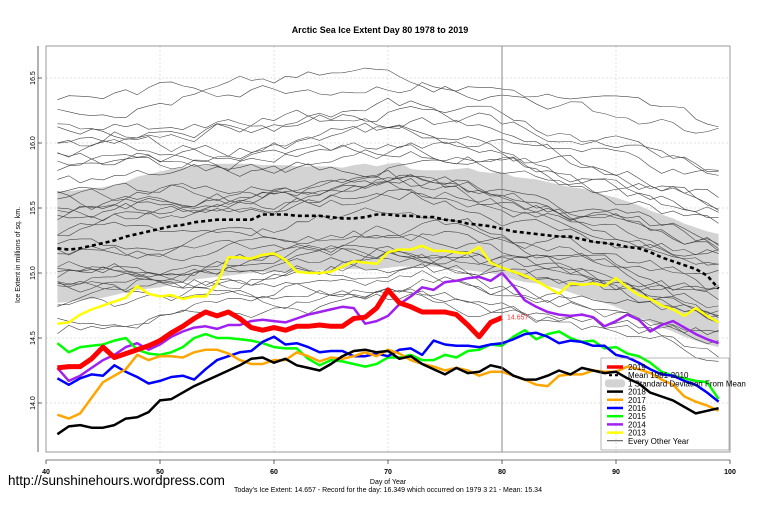 Image resolution: width=760 pixels, height=506 pixels. What do you see at coordinates (33, 403) in the screenshot?
I see `y-tick-label: 14.0` at bounding box center [33, 403].